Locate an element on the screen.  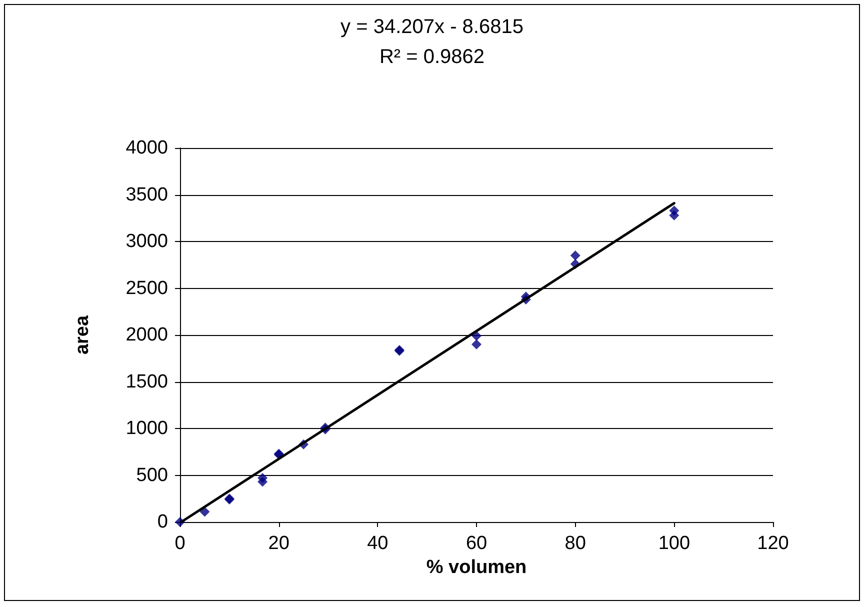
y-tick-label: 2000 is located at coordinates (147, 335).